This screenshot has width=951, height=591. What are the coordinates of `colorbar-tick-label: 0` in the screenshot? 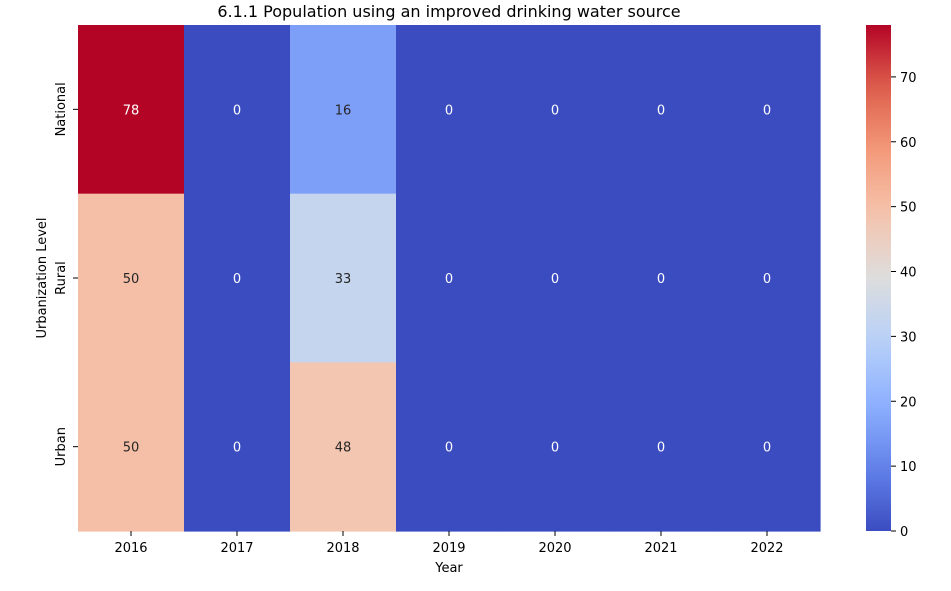 It's located at (904, 532).